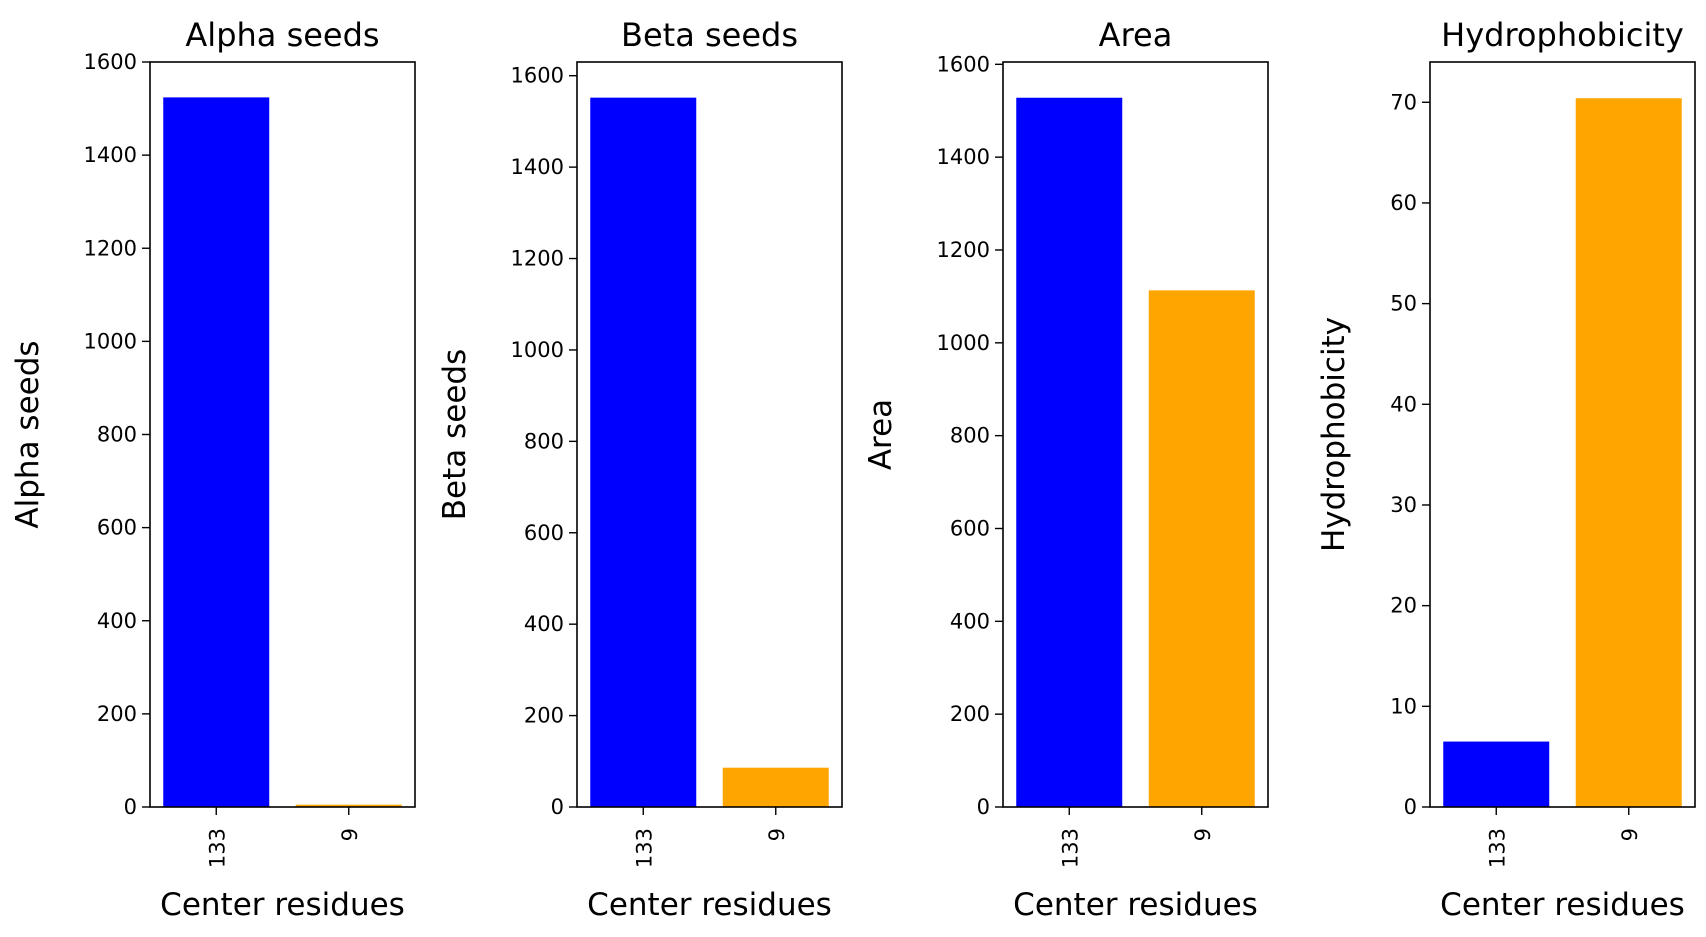  What do you see at coordinates (282, 35) in the screenshot?
I see `chart-title: Alpha seeds` at bounding box center [282, 35].